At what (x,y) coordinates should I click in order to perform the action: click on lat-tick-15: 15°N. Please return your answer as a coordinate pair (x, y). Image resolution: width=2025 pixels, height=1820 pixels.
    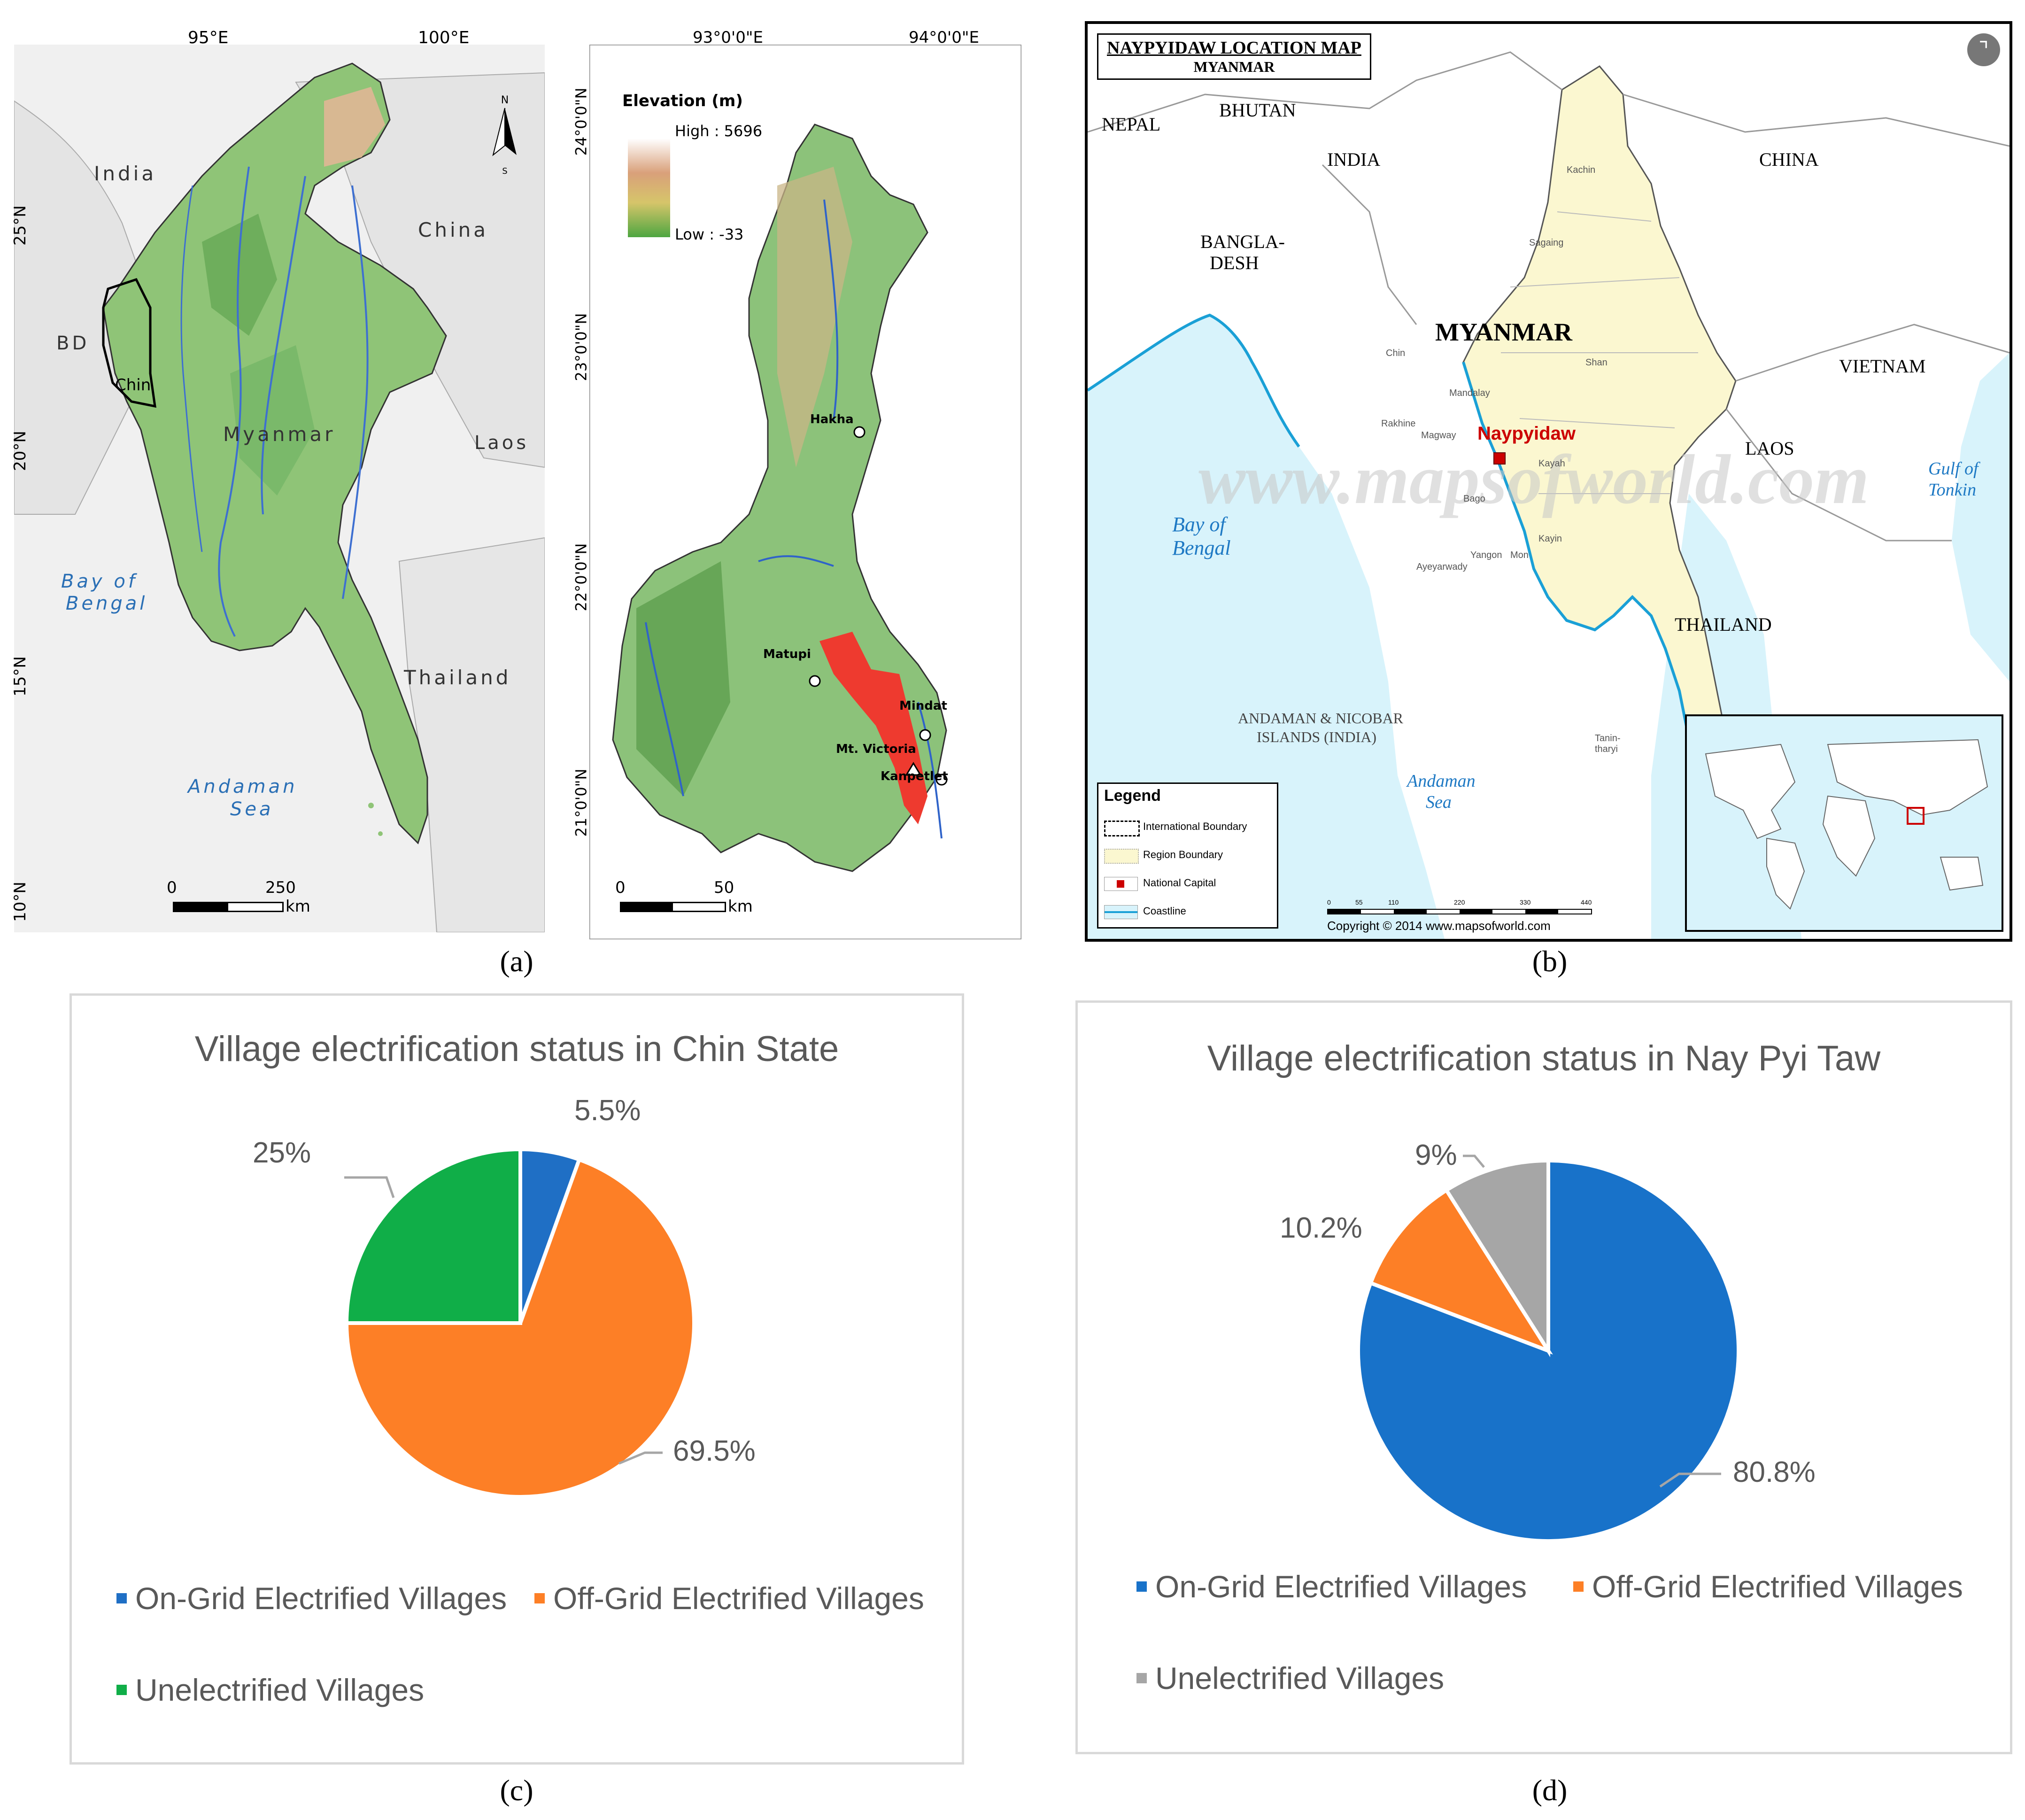
    Looking at the image, I should click on (20, 676).